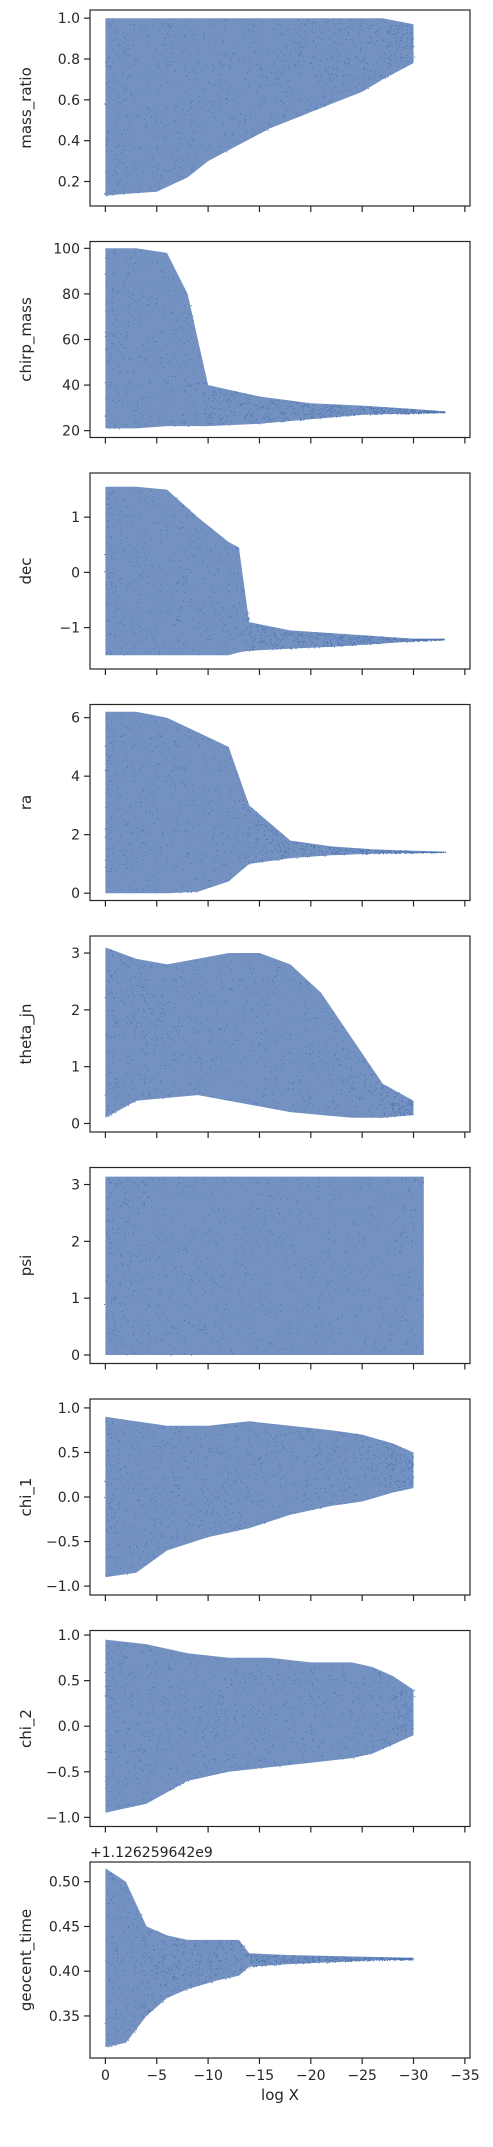 This screenshot has width=493, height=2147. Describe the element at coordinates (275, 571) in the screenshot. I see `scatter-density-region` at that location.